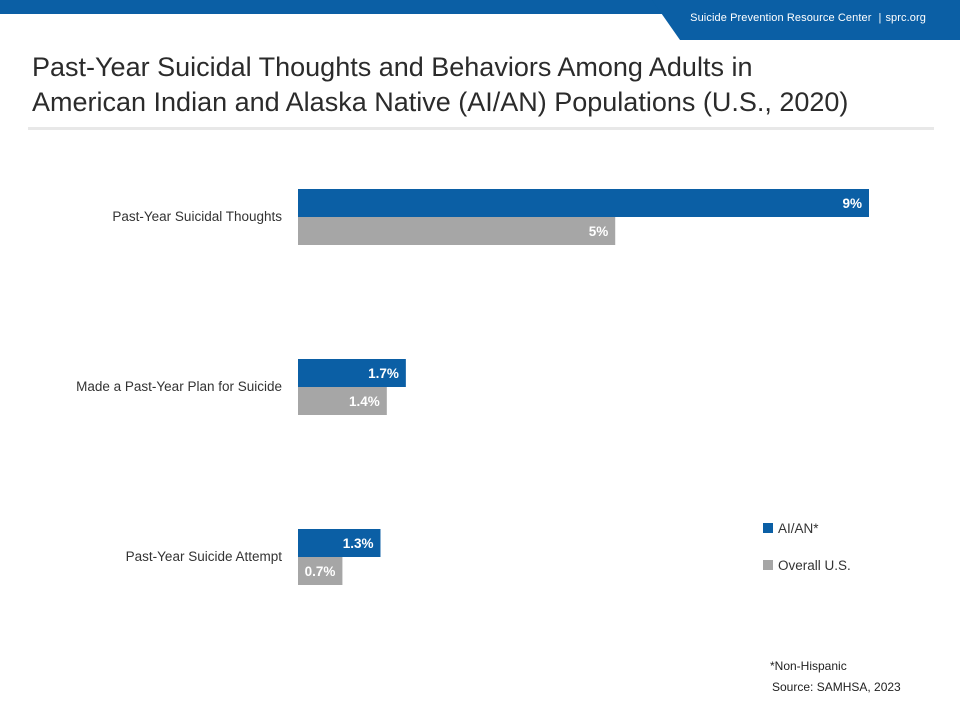 The height and width of the screenshot is (720, 960). What do you see at coordinates (599, 231) in the screenshot?
I see `bar-value-label: 5%` at bounding box center [599, 231].